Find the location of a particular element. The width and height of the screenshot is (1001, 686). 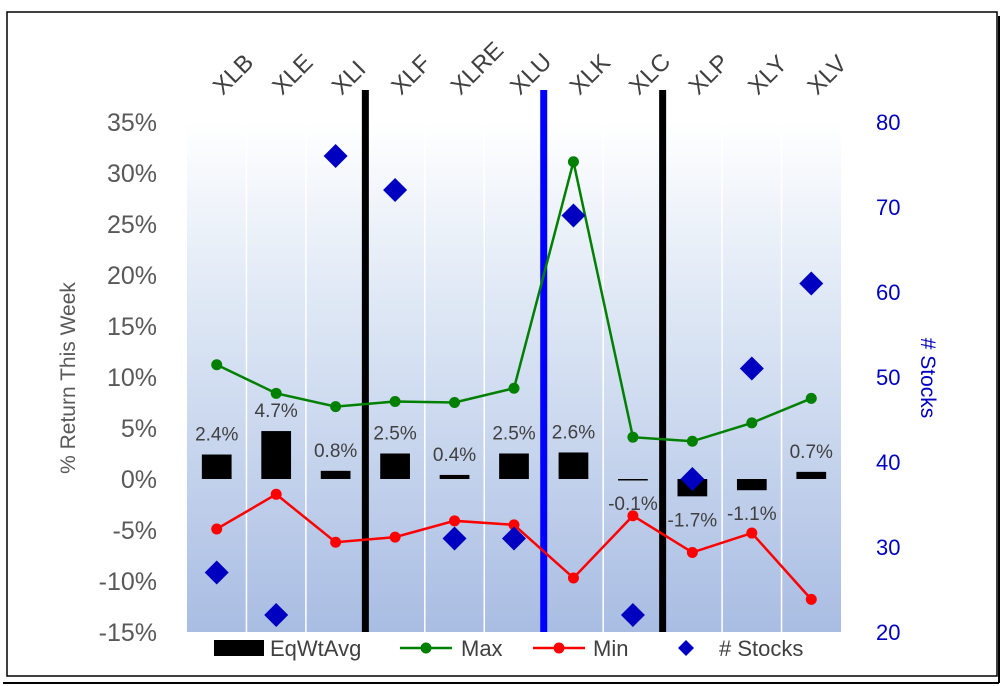

max-point-xlf is located at coordinates (395, 401).